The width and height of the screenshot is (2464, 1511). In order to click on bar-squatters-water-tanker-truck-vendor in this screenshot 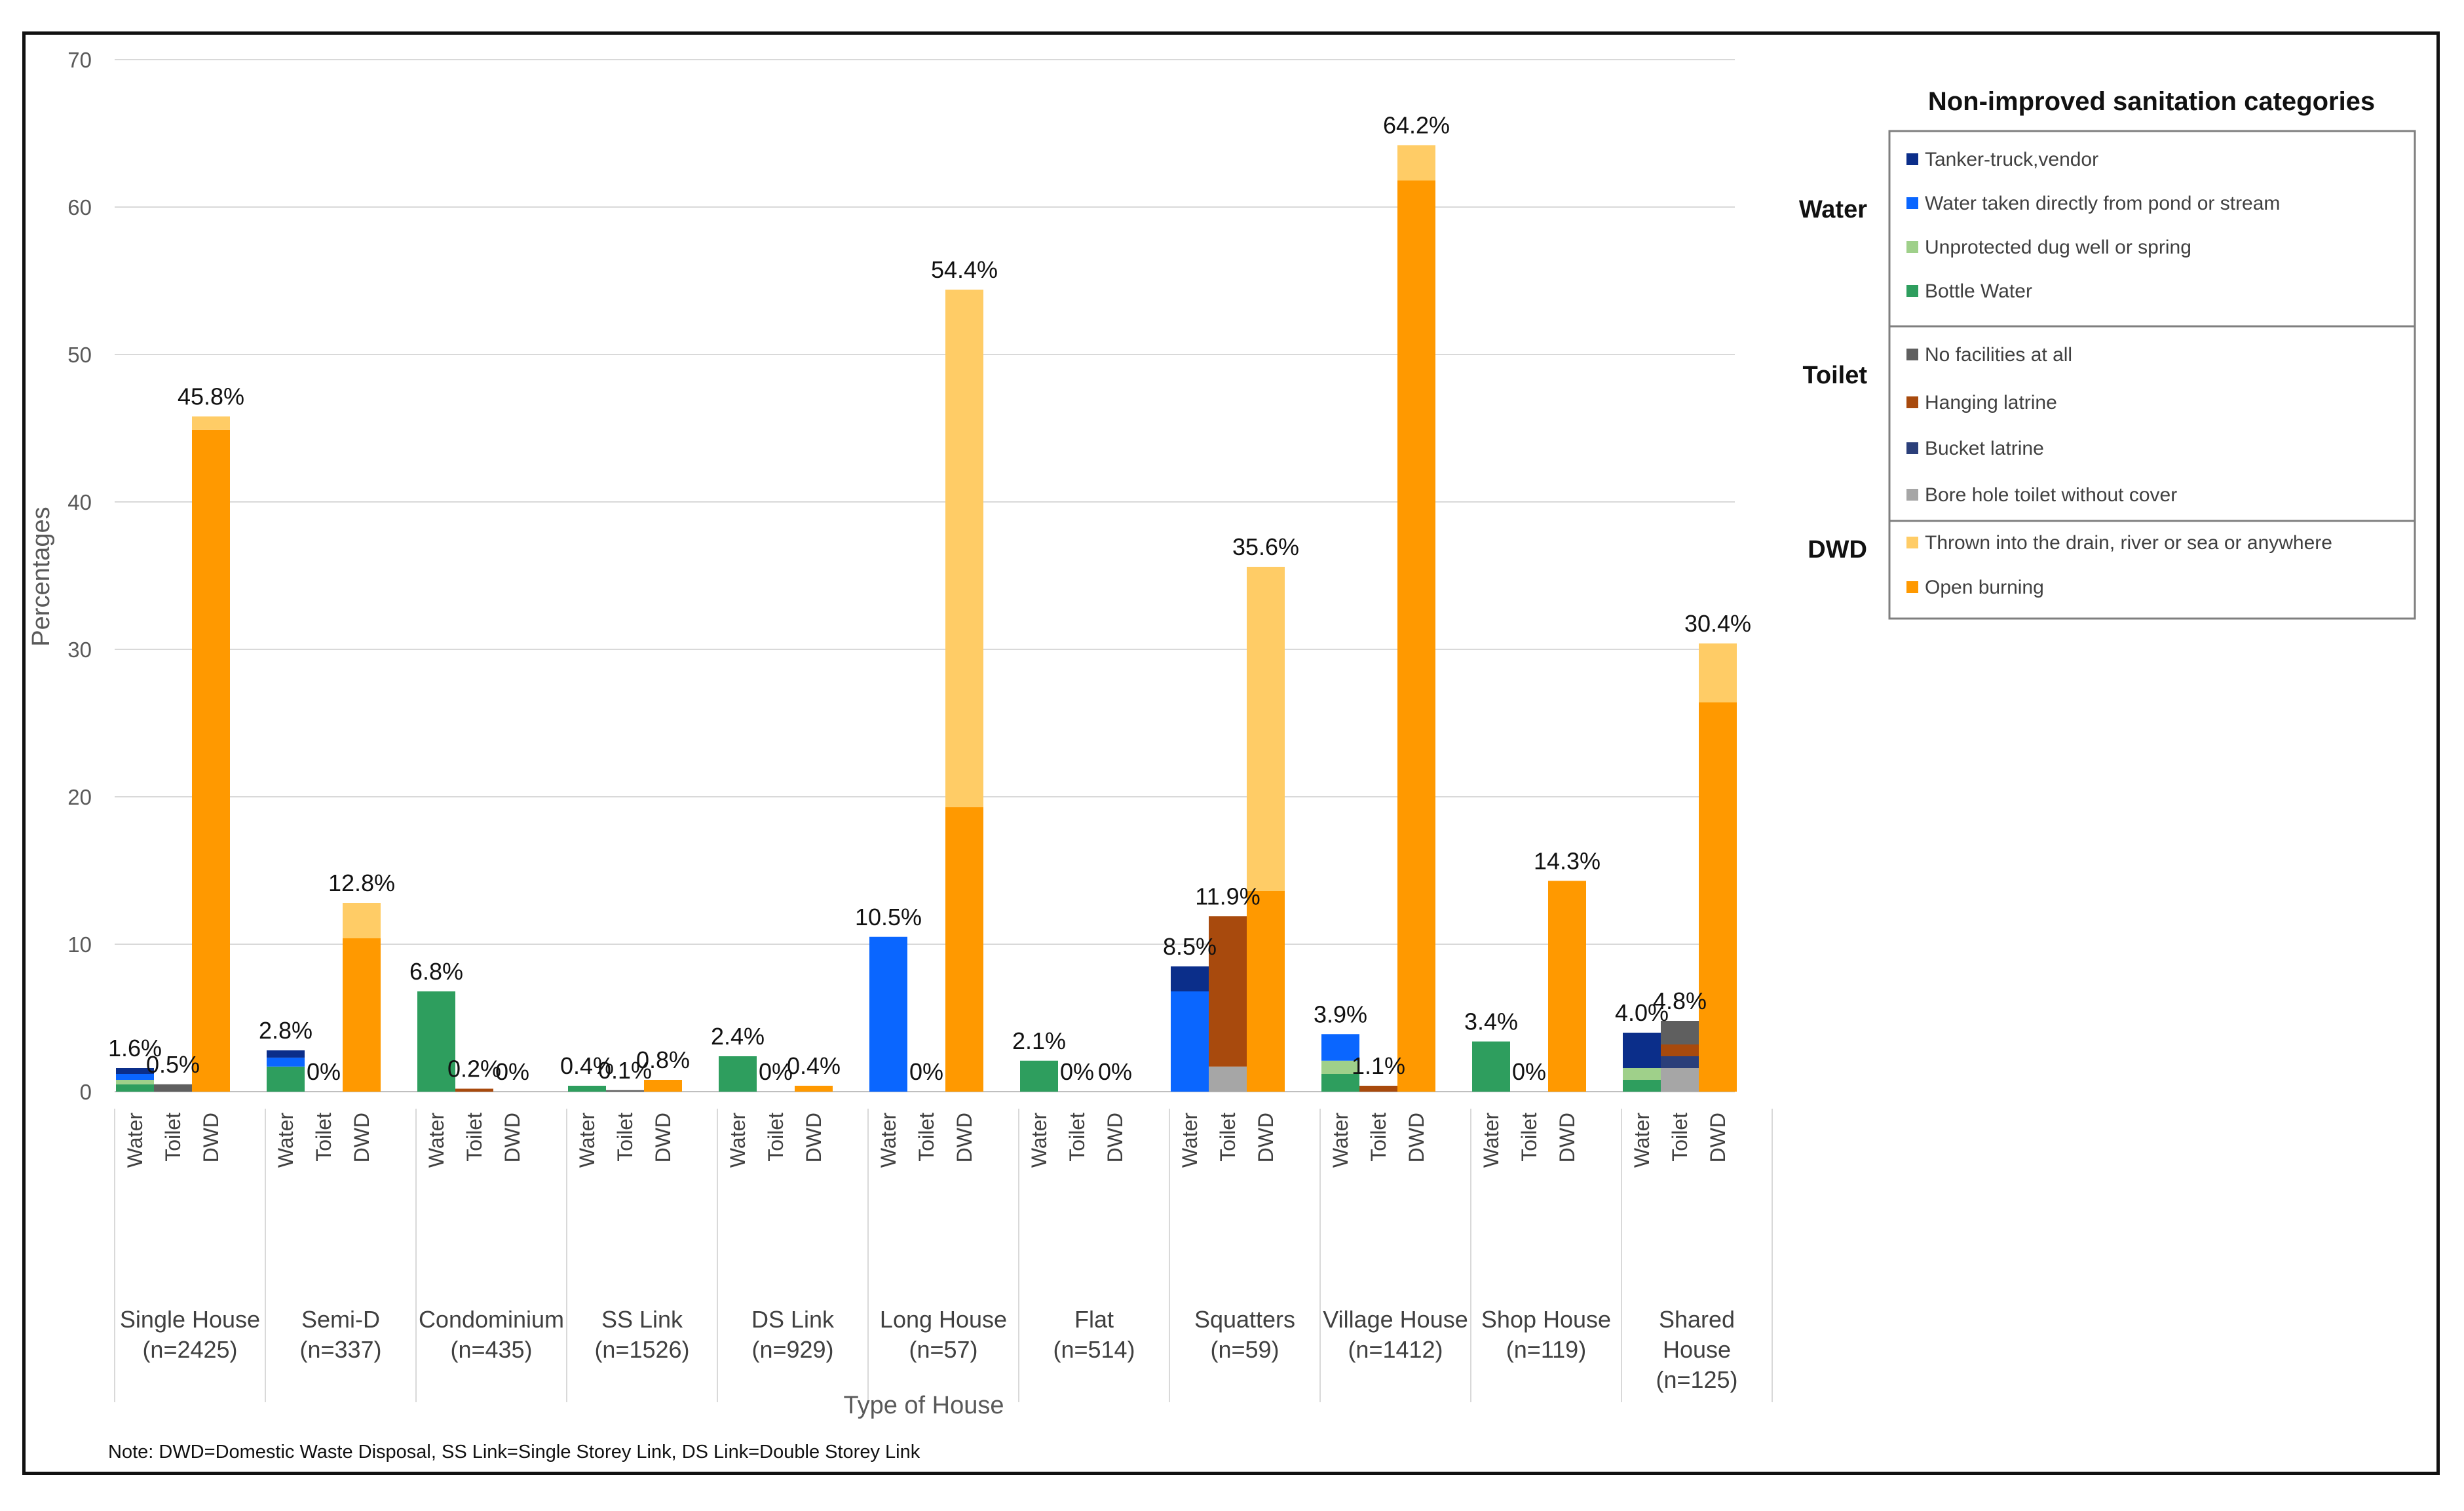, I will do `click(1190, 978)`.